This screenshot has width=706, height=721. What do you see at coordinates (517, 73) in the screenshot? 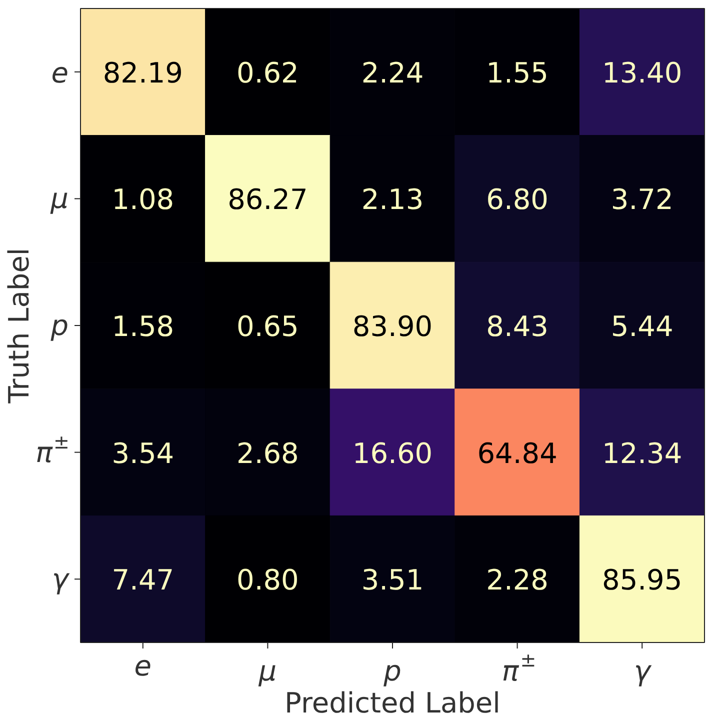
I see `data-label: 1.55` at bounding box center [517, 73].